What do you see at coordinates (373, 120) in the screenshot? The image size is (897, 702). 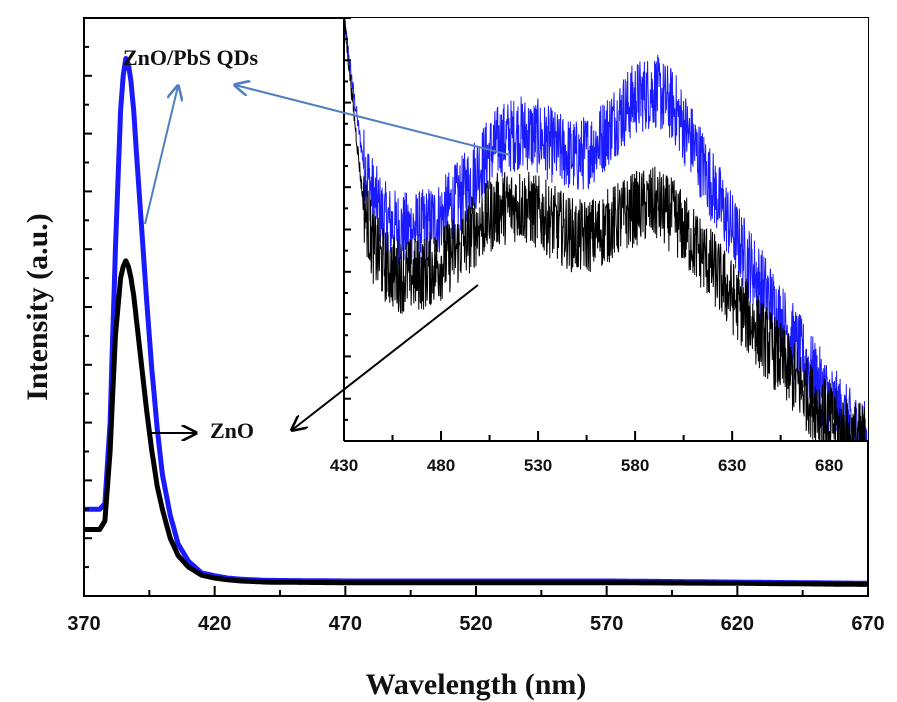 I see `arrow-to-inset-blue-curve` at bounding box center [373, 120].